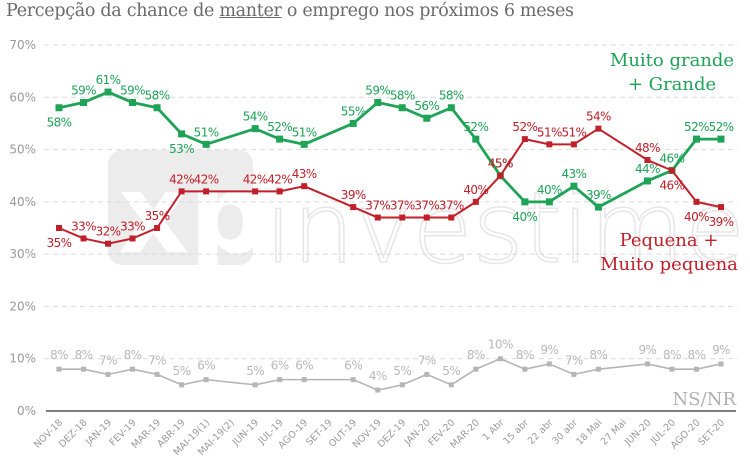 The width and height of the screenshot is (750, 472). I want to click on data-label: 4%, so click(378, 376).